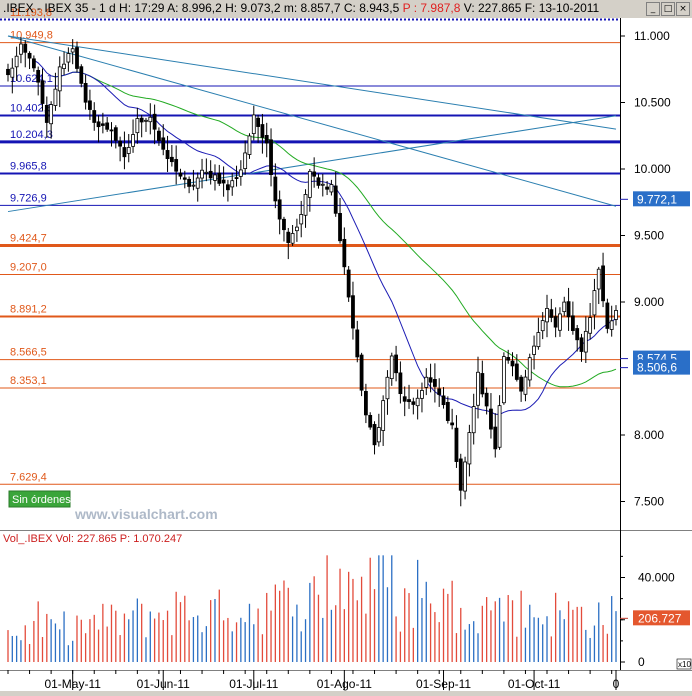 This screenshot has height=696, width=692. I want to click on orders-badge-label: Sin órdenes, so click(41, 500).